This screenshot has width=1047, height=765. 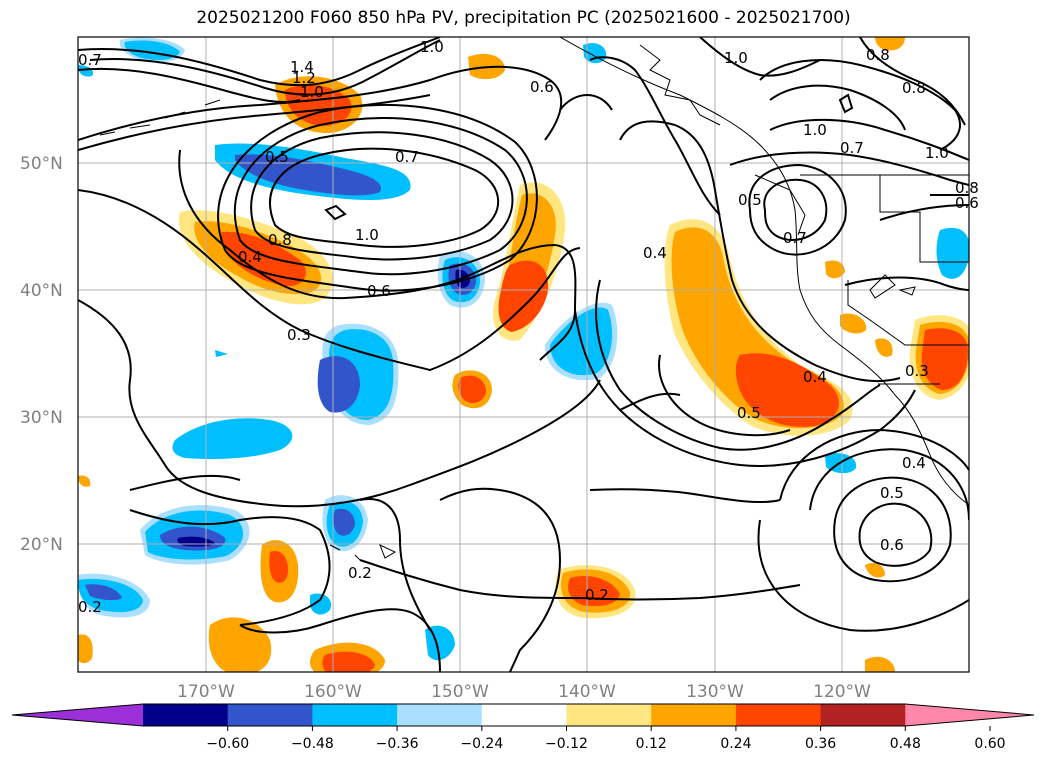 I want to click on colorbar-tick-label: 0.60, so click(x=989, y=744).